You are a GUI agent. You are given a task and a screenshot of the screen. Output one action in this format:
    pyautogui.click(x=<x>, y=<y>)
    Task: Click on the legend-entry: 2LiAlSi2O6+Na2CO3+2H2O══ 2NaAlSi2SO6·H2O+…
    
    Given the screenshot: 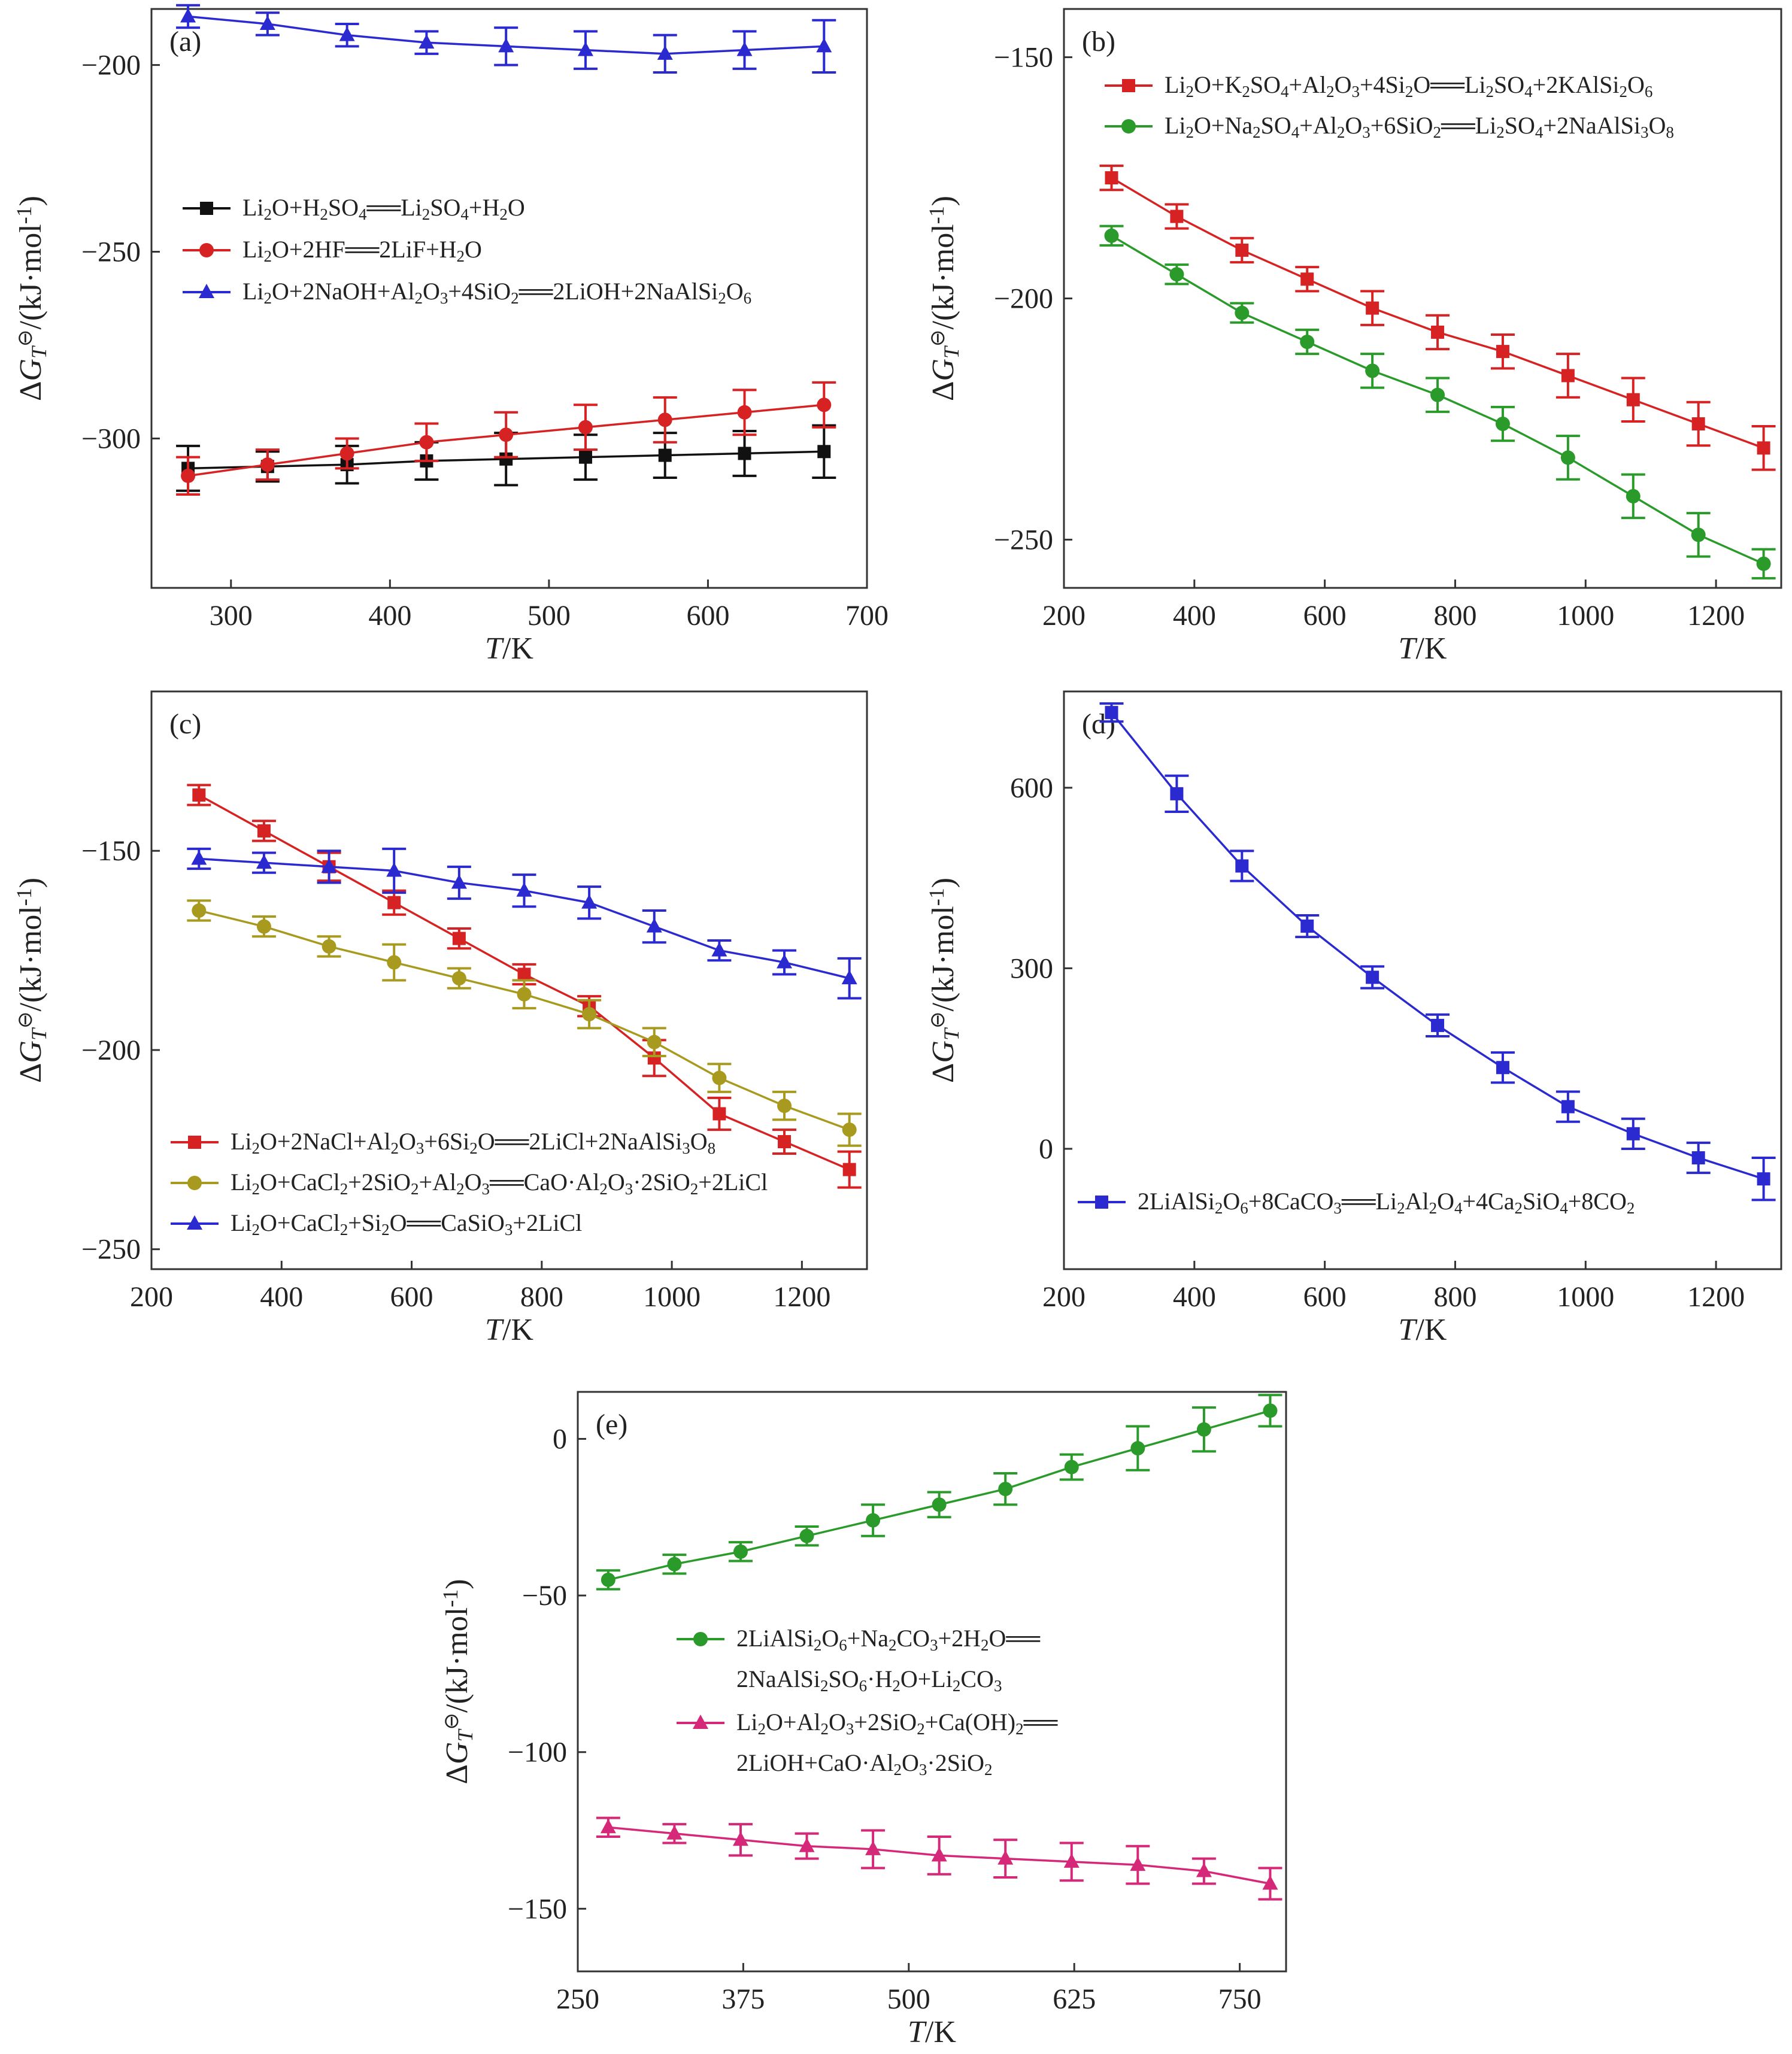 What is the action you would take?
    pyautogui.click(x=859, y=1660)
    